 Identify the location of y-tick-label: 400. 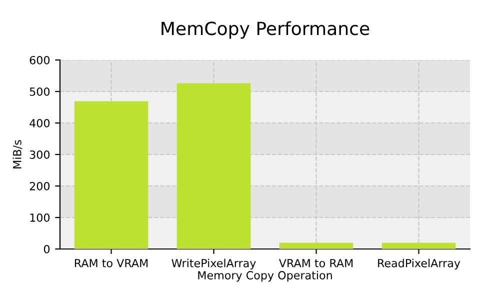
(40, 123).